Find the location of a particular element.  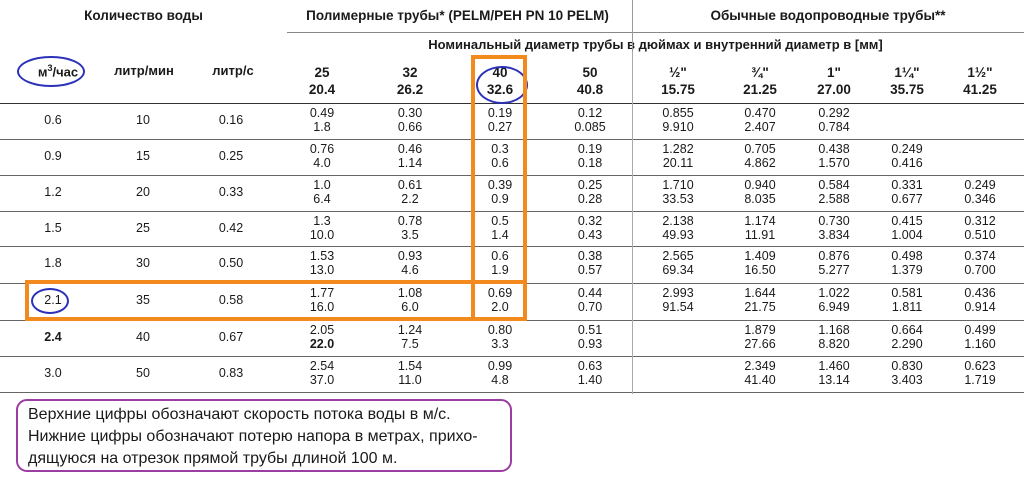

flow-lmin-cell: 35 is located at coordinates (143, 300).